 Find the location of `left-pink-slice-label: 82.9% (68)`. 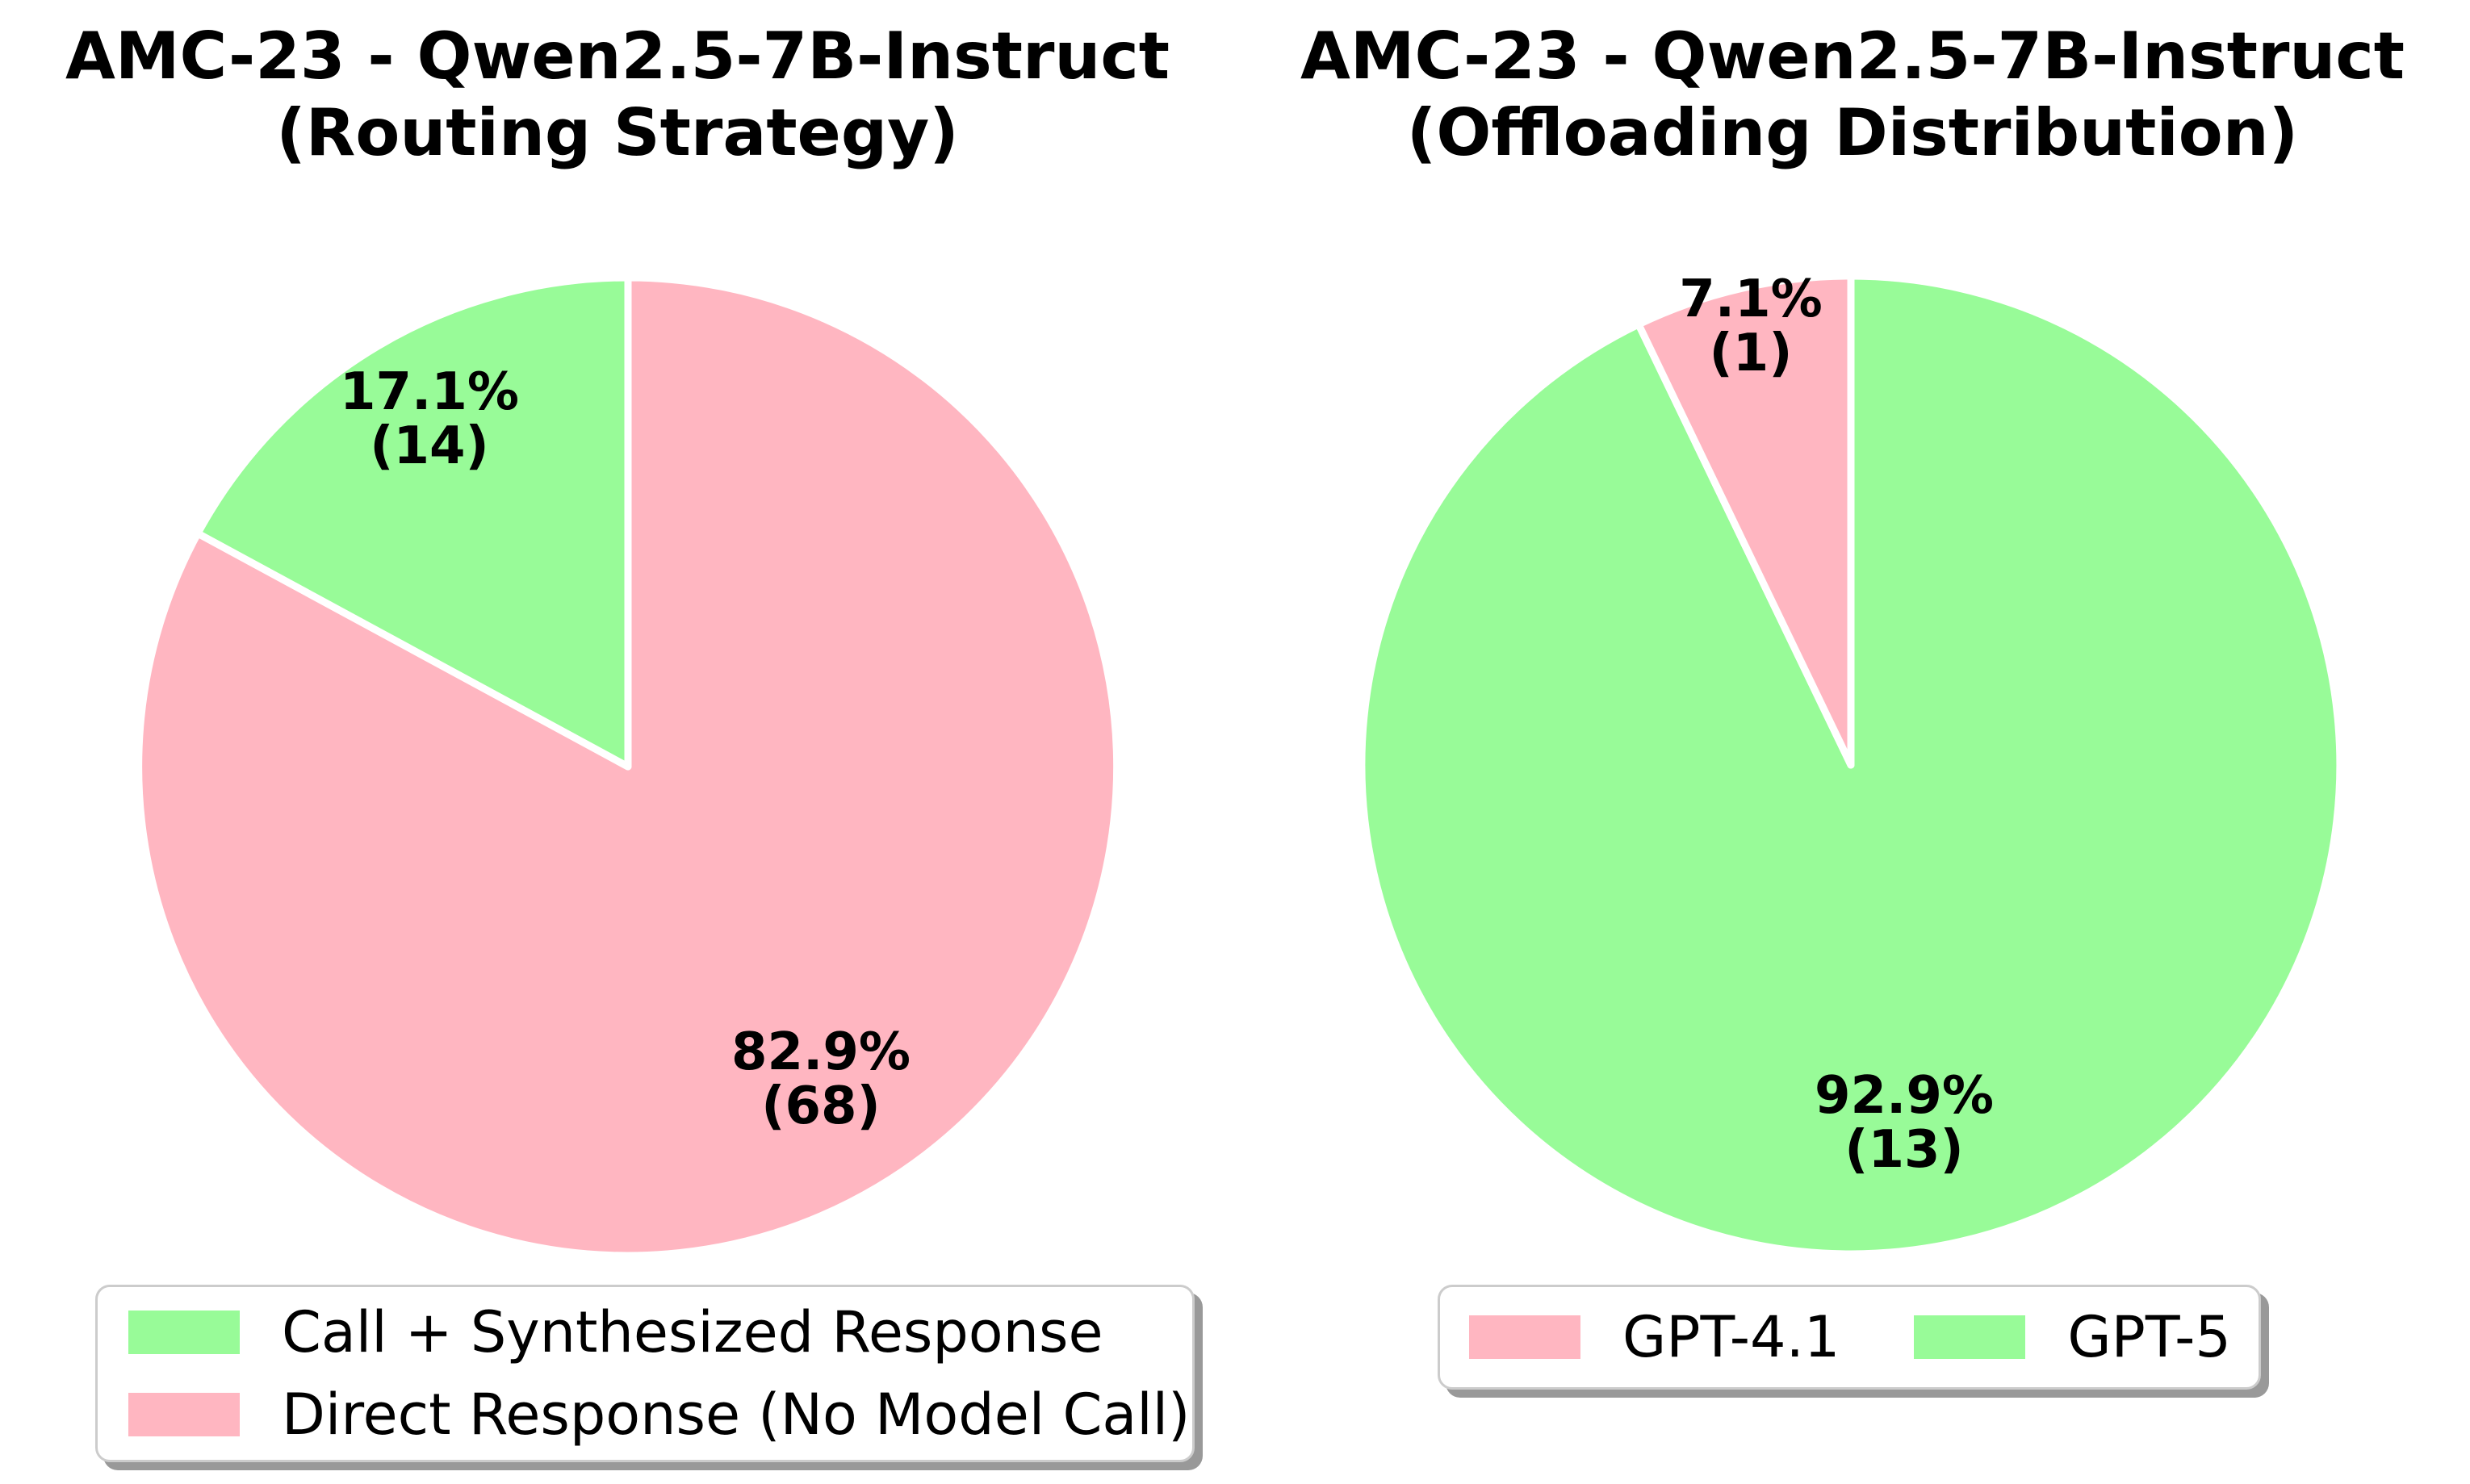

left-pink-slice-label: 82.9% (68) is located at coordinates (821, 1080).